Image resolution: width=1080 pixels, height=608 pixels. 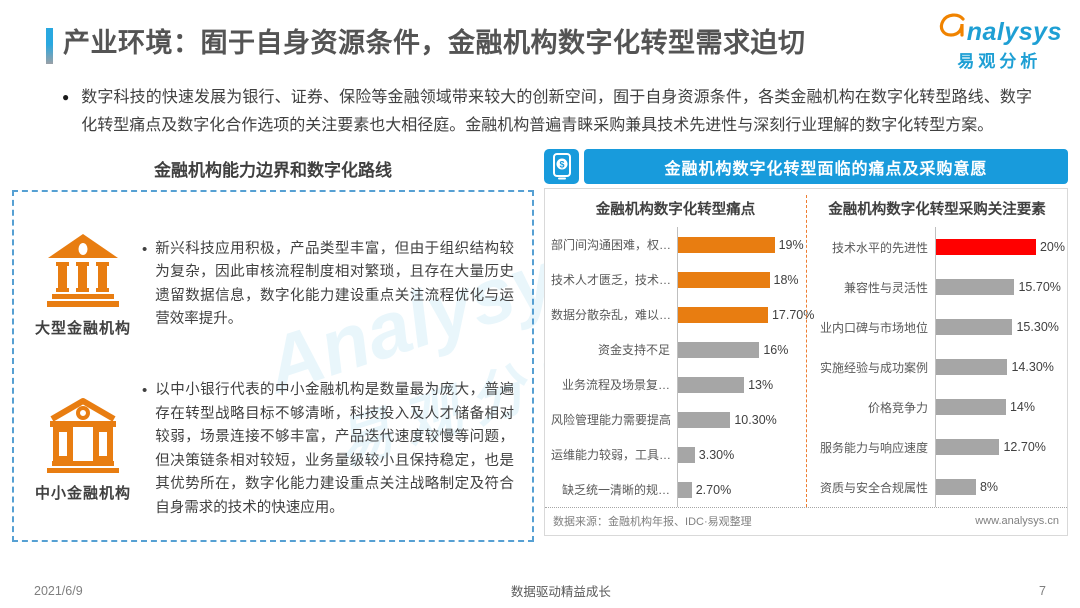 I want to click on logo-cn-text: 易观分析, so click(x=999, y=61).